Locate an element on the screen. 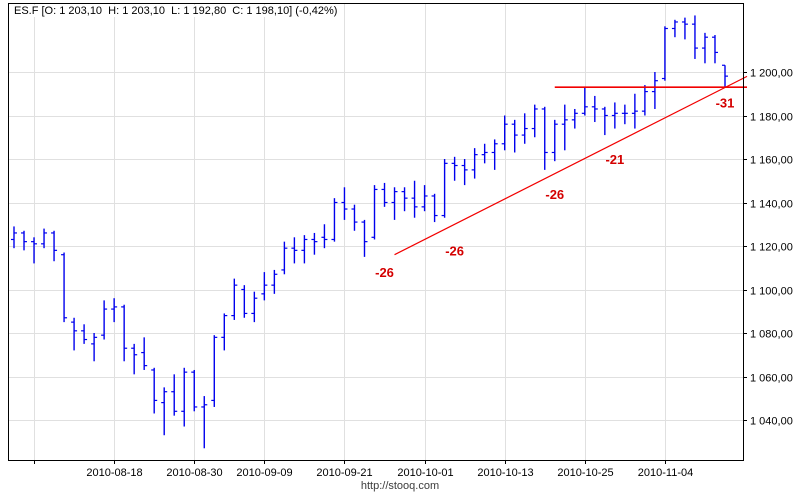 The image size is (800, 500). x-axis-label: 2010-09-21 is located at coordinates (344, 473).